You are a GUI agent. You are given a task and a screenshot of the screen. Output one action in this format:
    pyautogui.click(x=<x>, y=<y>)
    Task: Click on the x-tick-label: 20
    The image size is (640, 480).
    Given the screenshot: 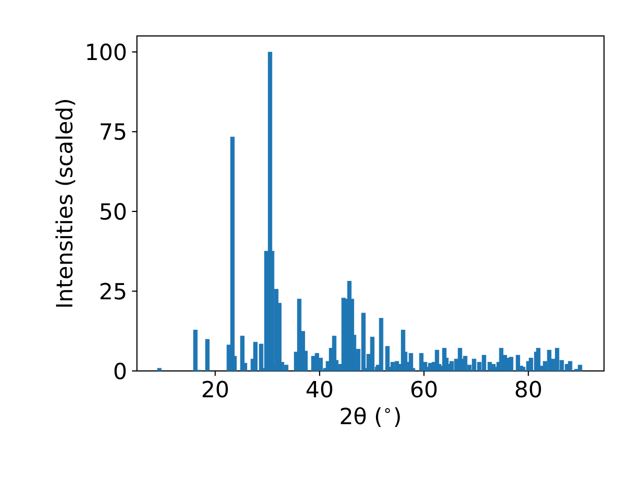 What is the action you would take?
    pyautogui.click(x=215, y=389)
    